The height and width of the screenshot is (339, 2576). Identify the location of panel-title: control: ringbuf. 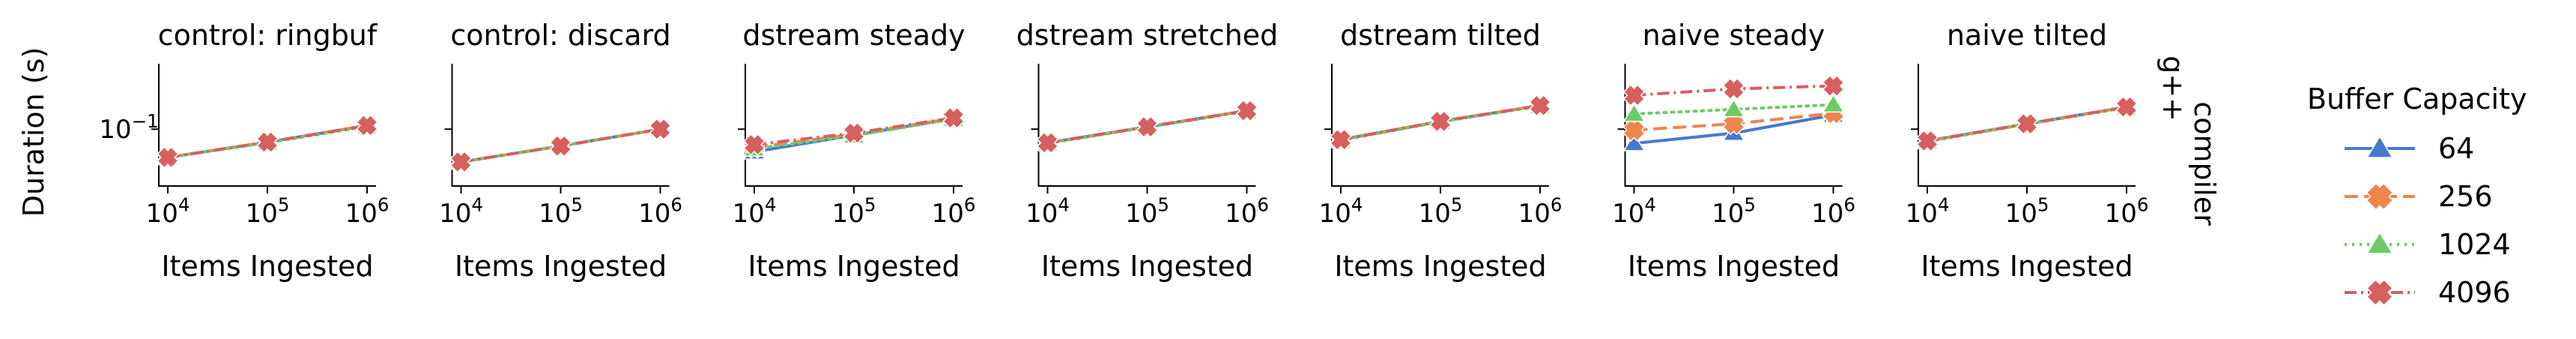
(268, 35).